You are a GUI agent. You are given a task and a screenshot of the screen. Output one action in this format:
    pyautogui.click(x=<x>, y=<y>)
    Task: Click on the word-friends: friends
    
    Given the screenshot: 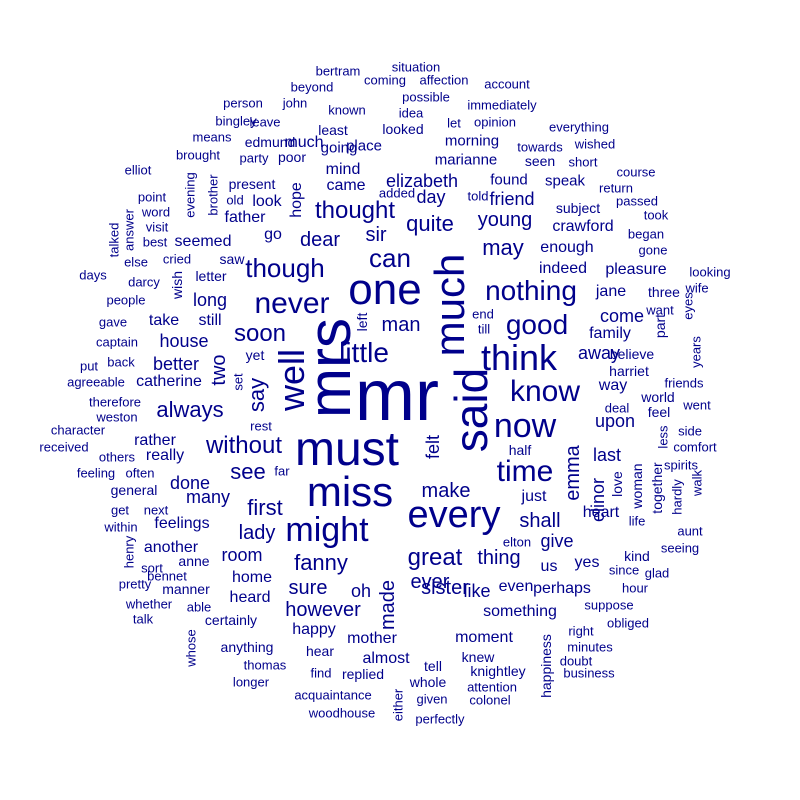 What is the action you would take?
    pyautogui.click(x=684, y=383)
    